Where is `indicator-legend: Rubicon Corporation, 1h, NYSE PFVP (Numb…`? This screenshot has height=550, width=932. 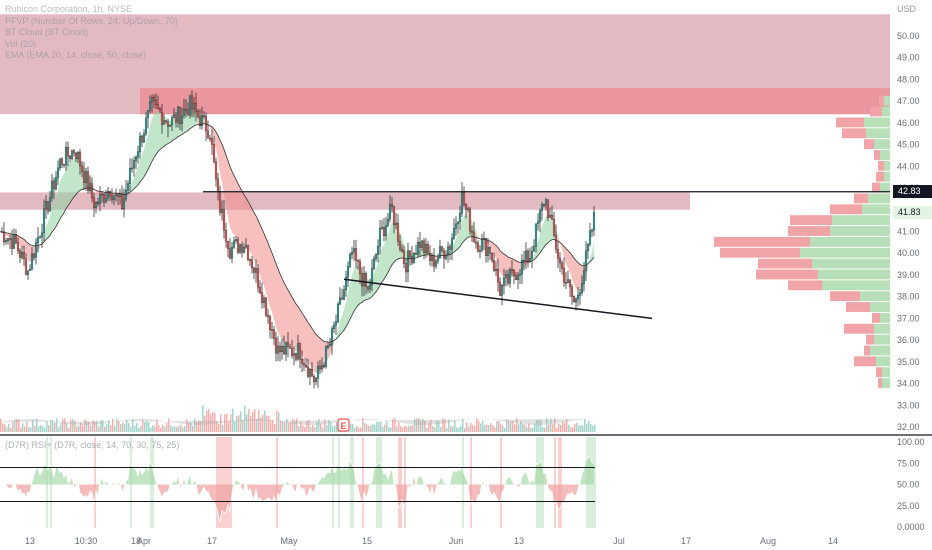 indicator-legend: Rubicon Corporation, 1h, NYSE PFVP (Numb… is located at coordinates (91, 33).